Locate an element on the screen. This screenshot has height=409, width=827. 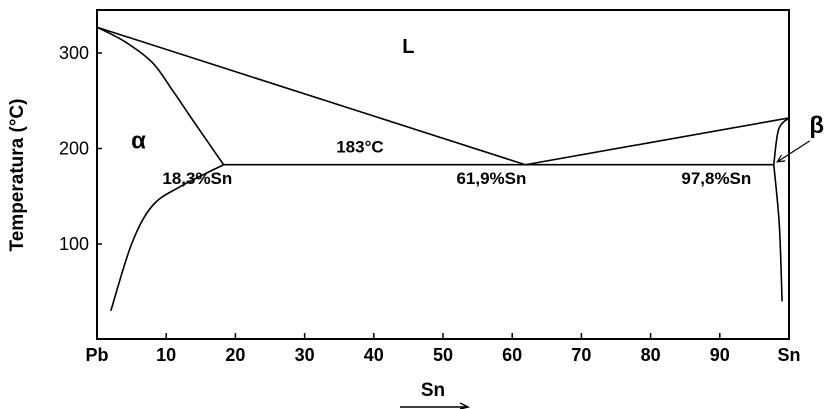
region-label: α is located at coordinates (138, 141).